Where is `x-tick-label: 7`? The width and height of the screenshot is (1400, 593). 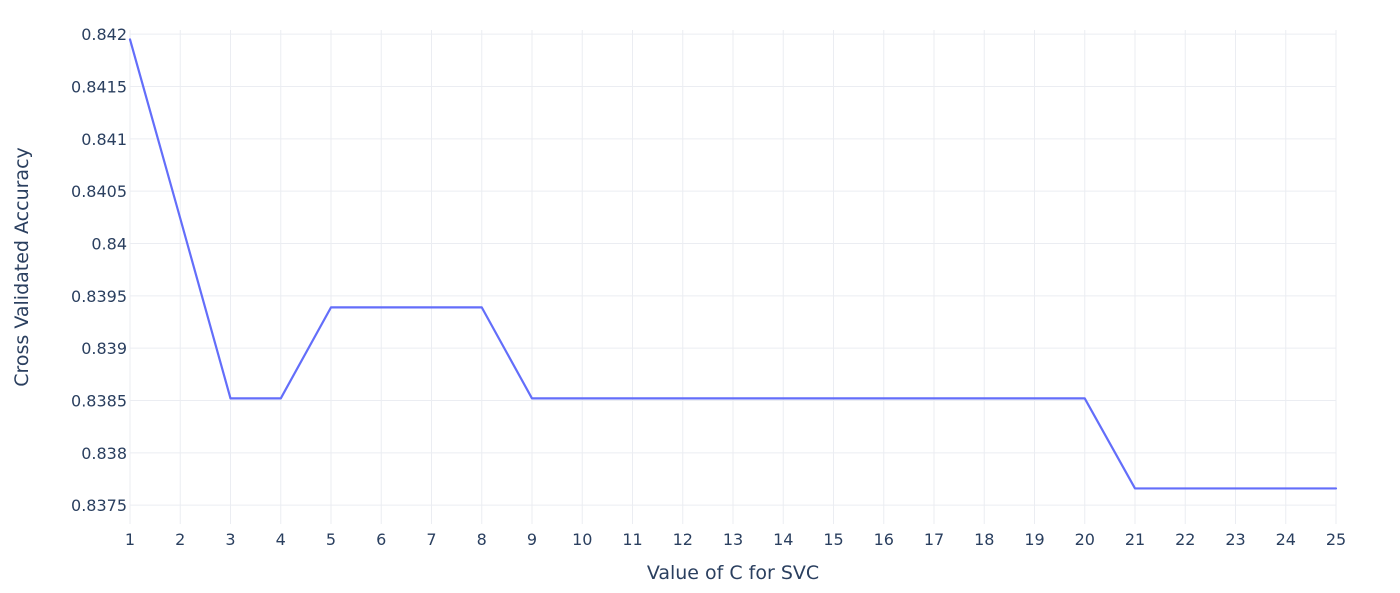
x-tick-label: 7 is located at coordinates (431, 539).